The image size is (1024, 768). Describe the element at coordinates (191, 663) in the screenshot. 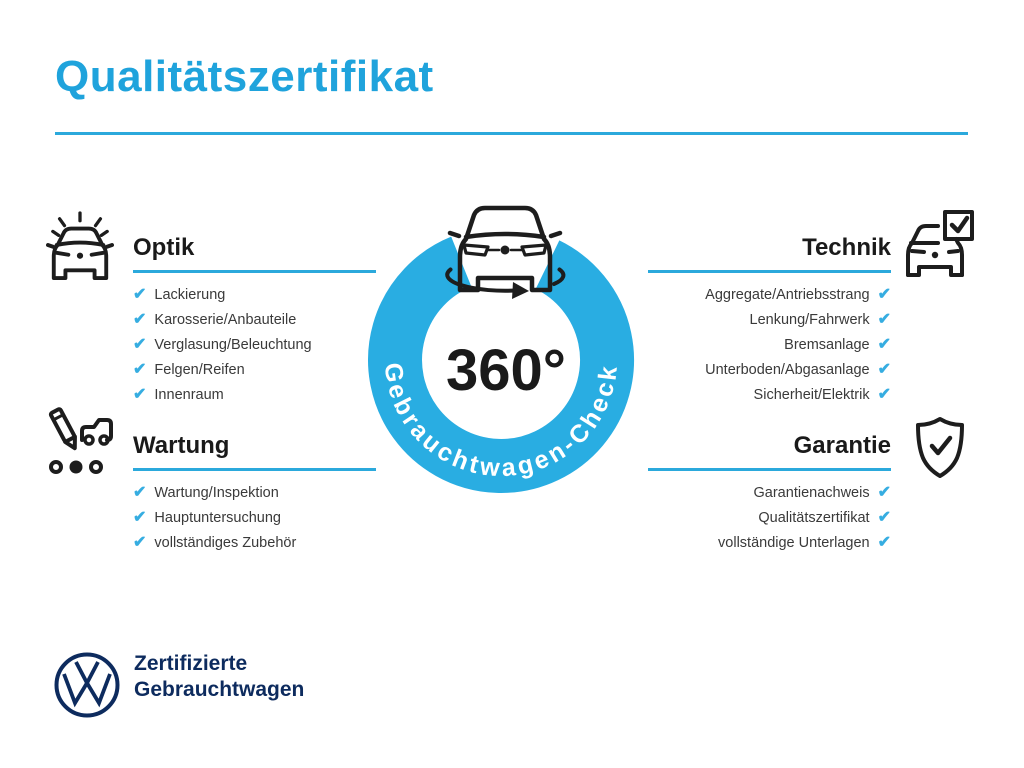

I see `footer-line1: Zertifizierte` at that location.